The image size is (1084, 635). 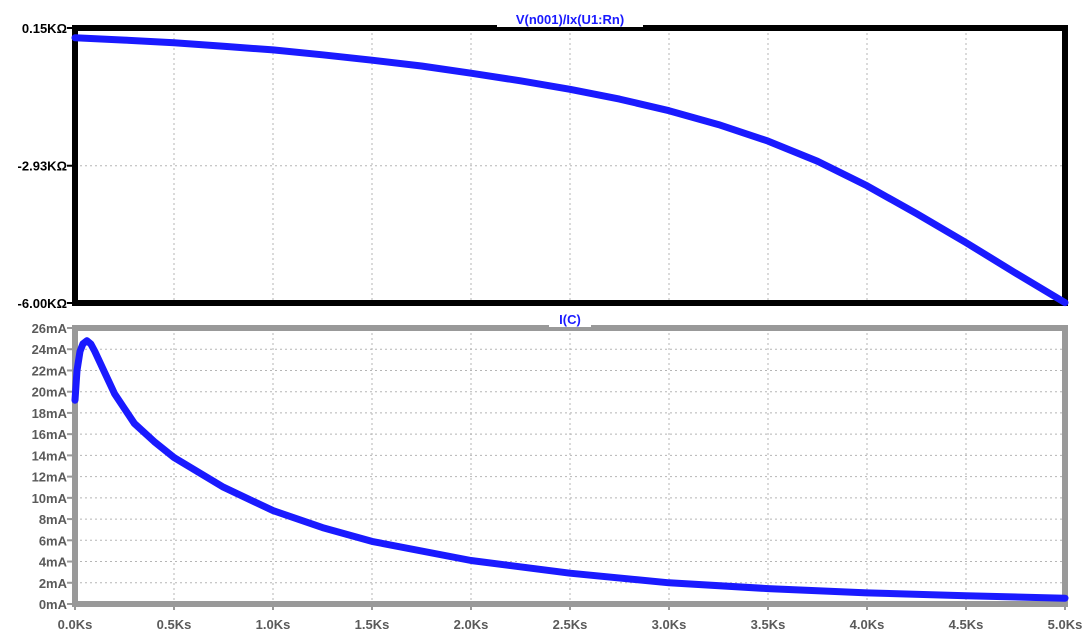 I want to click on x-tick-label: 3.0Ks, so click(x=669, y=624).